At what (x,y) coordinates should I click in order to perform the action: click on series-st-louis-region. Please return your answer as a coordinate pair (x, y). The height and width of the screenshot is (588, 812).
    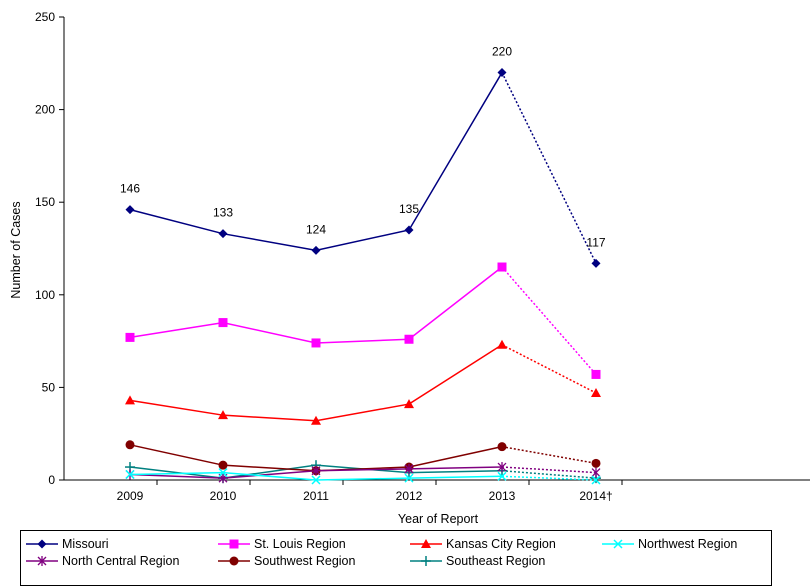
    Looking at the image, I should click on (363, 320).